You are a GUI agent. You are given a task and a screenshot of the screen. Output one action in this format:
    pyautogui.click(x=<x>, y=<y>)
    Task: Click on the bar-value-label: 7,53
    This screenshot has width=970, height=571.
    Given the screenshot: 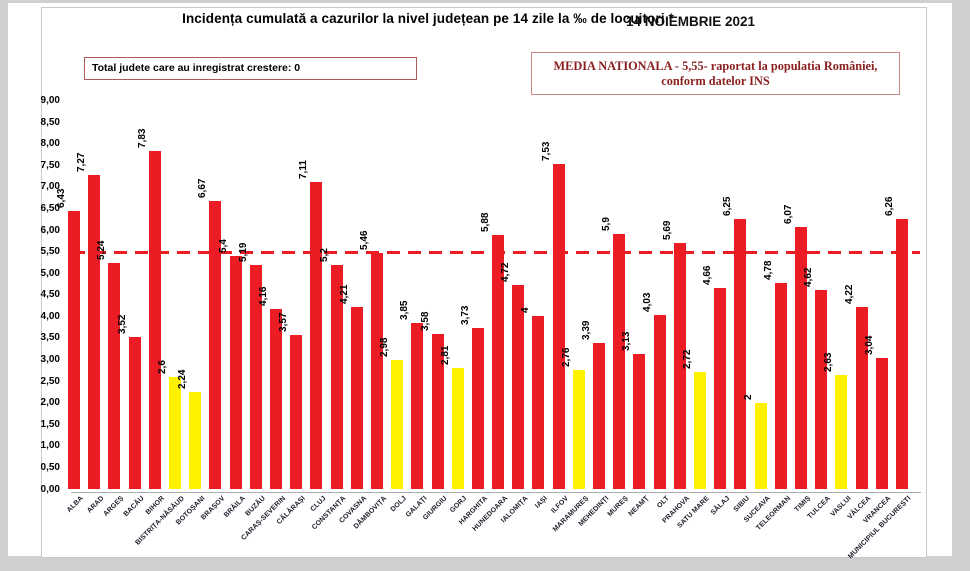 What is the action you would take?
    pyautogui.click(x=546, y=151)
    